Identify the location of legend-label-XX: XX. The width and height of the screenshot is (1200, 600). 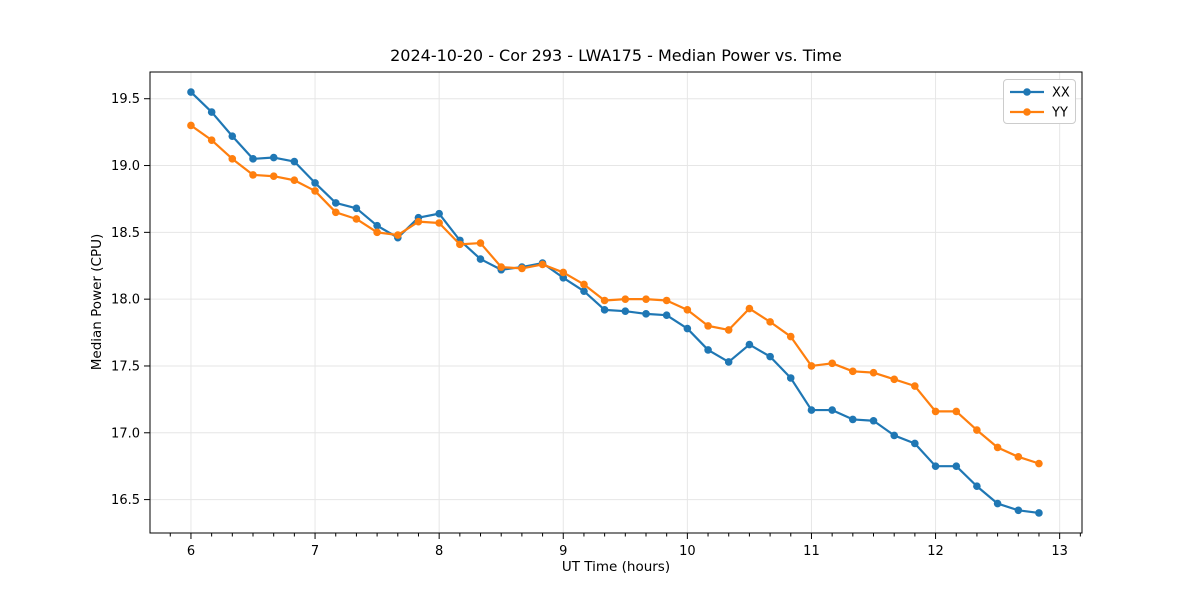
(1061, 93).